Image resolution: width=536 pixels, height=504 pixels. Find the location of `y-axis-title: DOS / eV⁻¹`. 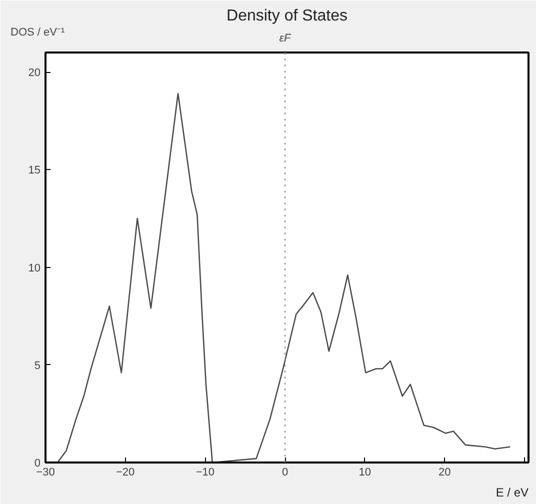

y-axis-title: DOS / eV⁻¹ is located at coordinates (37, 32).